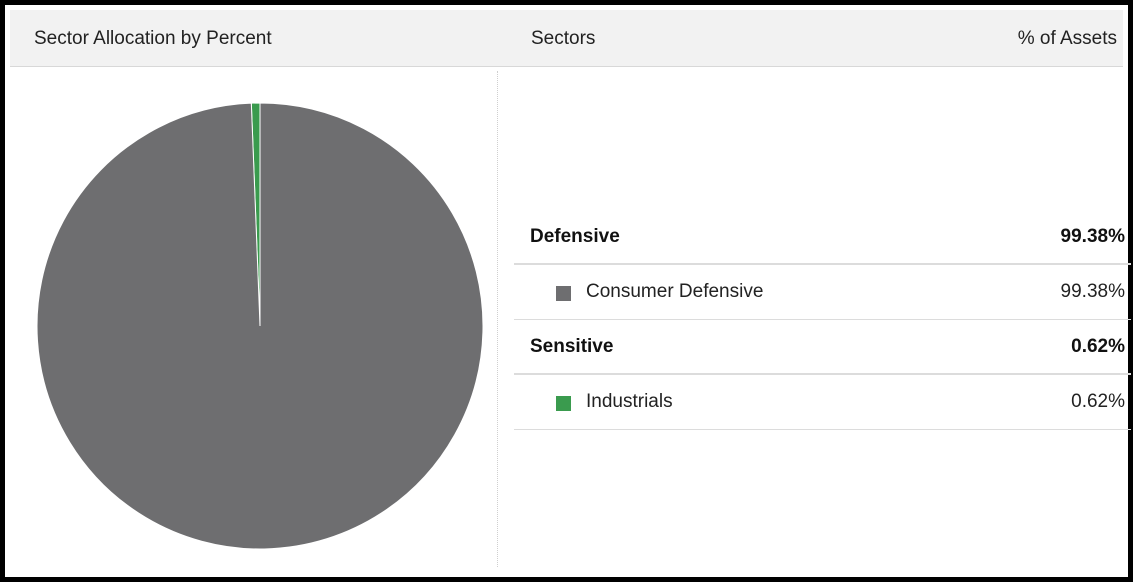  What do you see at coordinates (675, 291) in the screenshot?
I see `sector-label: Consumer Defensive` at bounding box center [675, 291].